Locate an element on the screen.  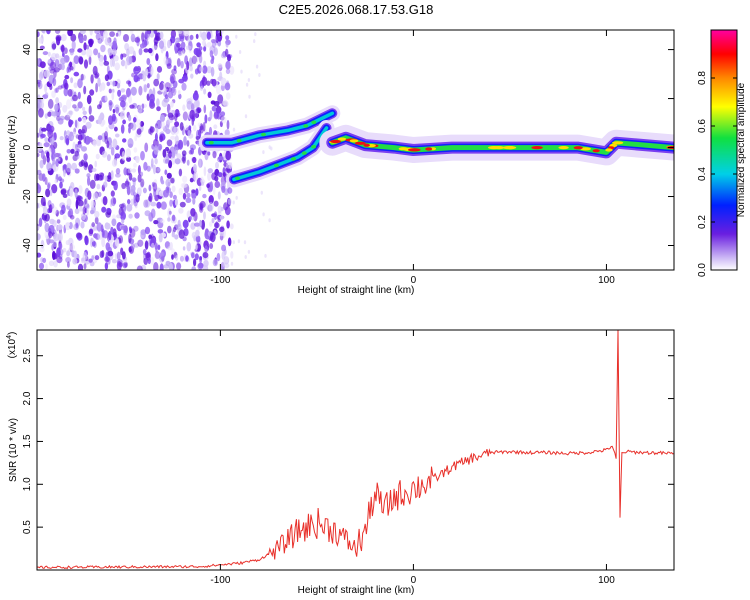
spectrogram-xtick-label: 100 is located at coordinates (606, 280).